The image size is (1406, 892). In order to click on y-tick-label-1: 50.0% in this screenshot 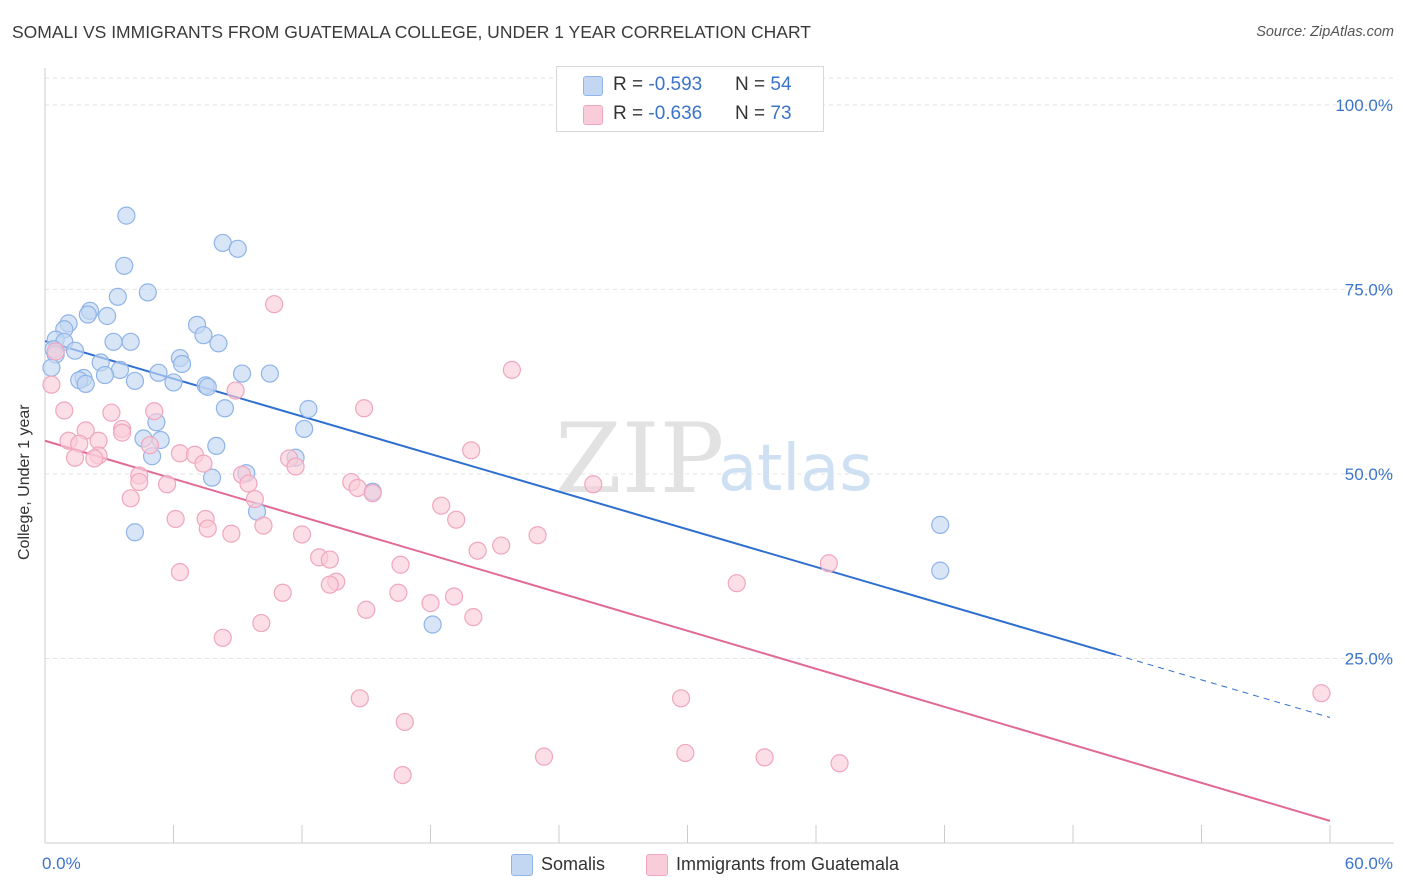, I will do `click(1369, 474)`.